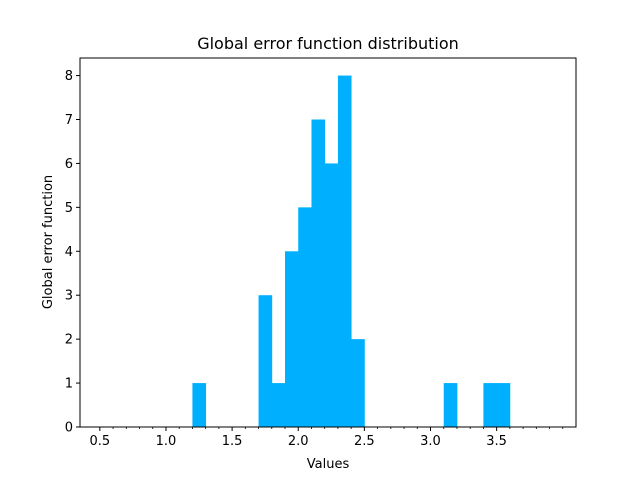 The width and height of the screenshot is (640, 484). What do you see at coordinates (69, 164) in the screenshot?
I see `y-tick-label: 6` at bounding box center [69, 164].